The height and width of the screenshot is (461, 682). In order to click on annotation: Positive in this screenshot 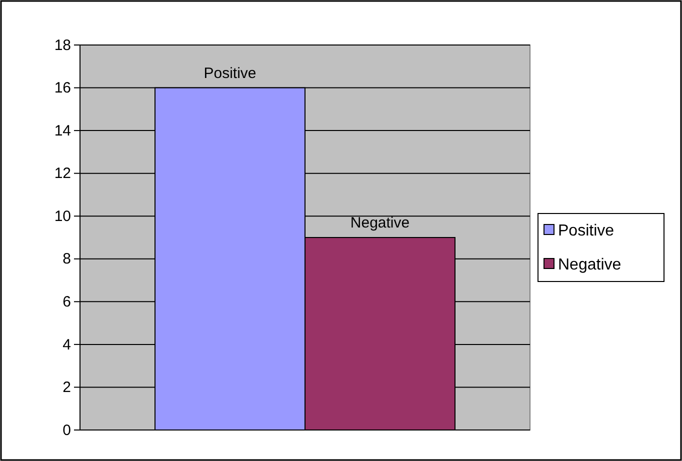, I will do `click(230, 73)`.